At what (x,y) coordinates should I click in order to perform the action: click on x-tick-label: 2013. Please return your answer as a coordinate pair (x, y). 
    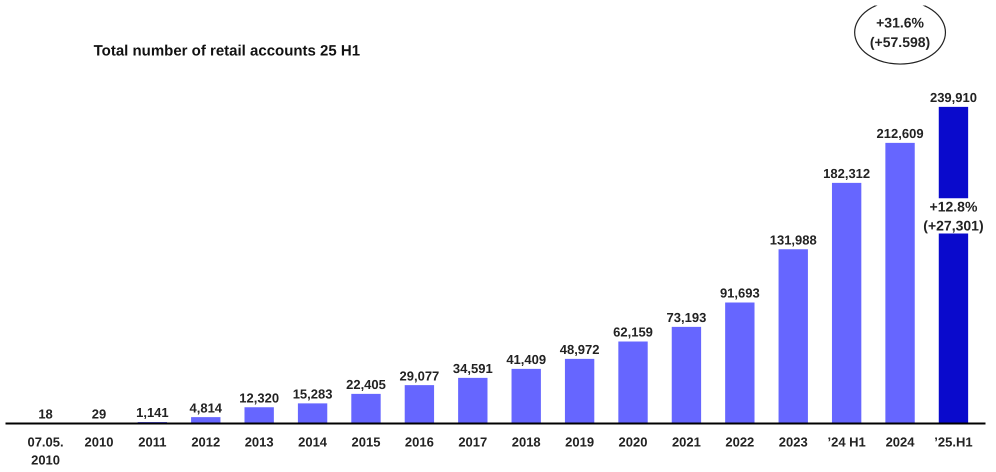
    Looking at the image, I should click on (259, 442).